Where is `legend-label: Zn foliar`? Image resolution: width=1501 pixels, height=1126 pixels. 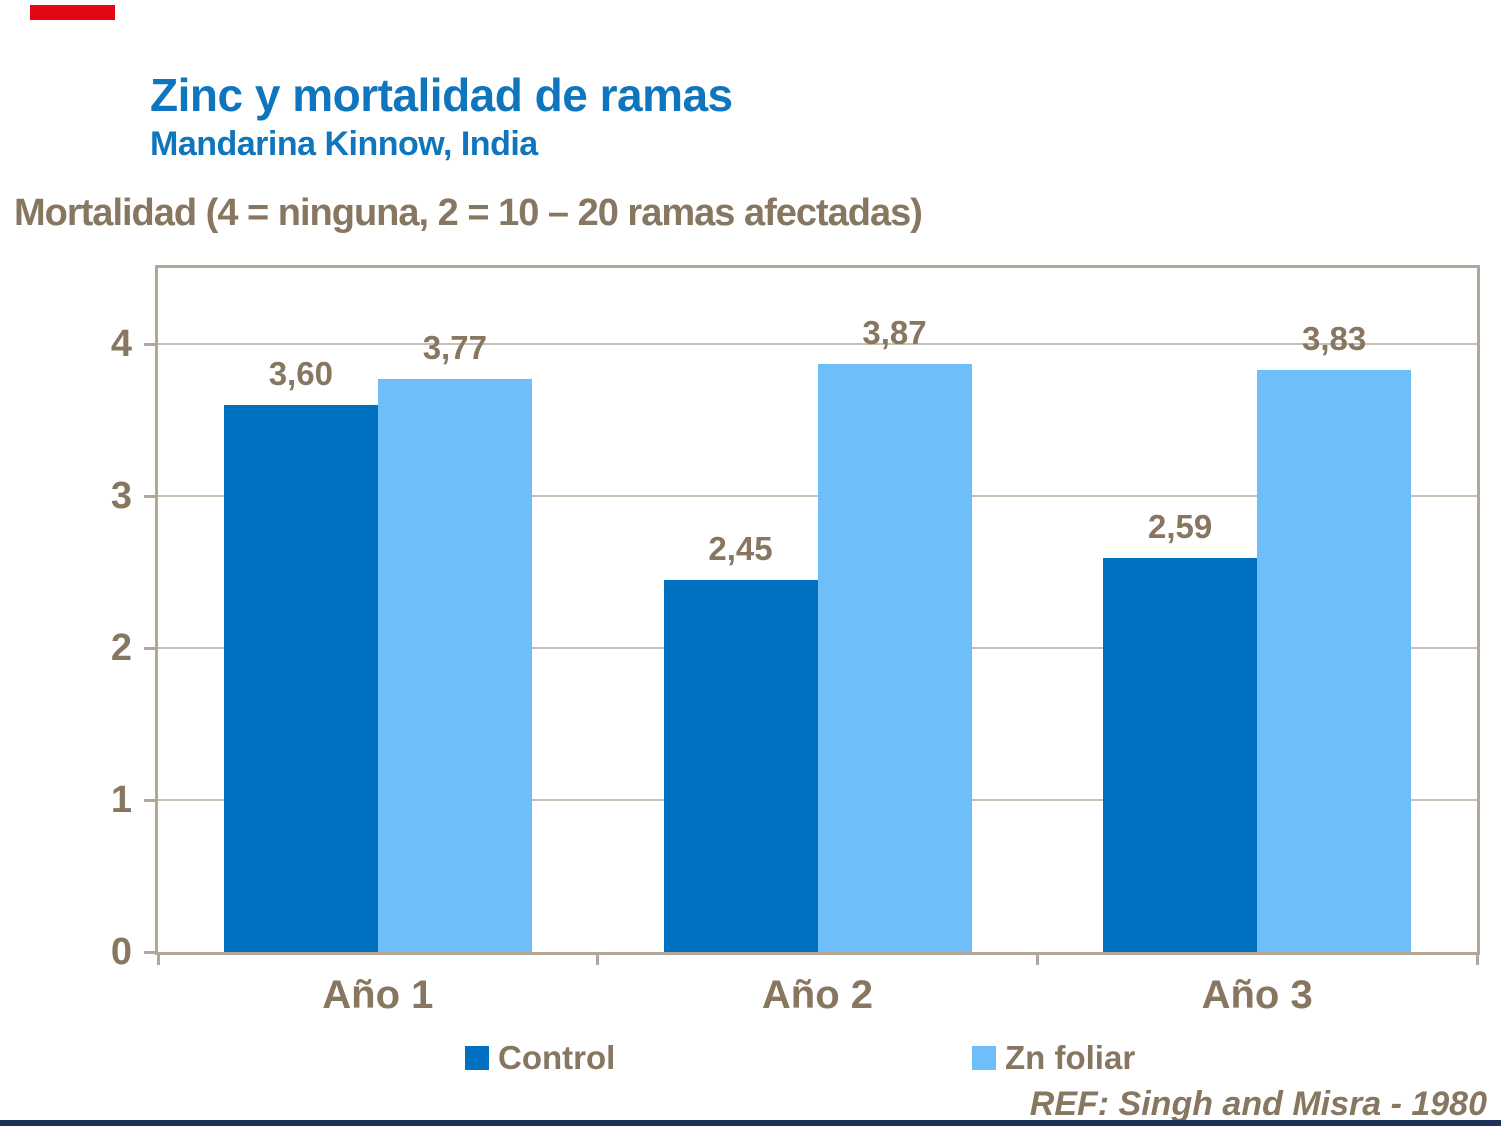 legend-label: Zn foliar is located at coordinates (1070, 1057).